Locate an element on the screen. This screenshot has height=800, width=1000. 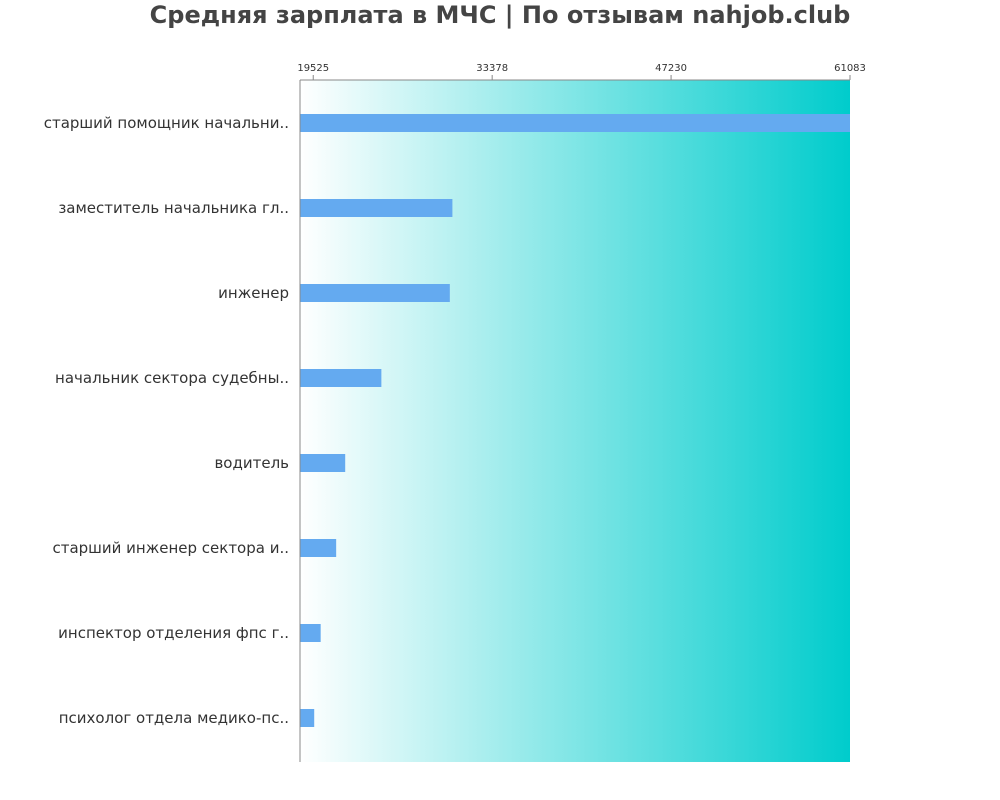
category-label: инспектор отделения фпс г.. is located at coordinates (173, 633).